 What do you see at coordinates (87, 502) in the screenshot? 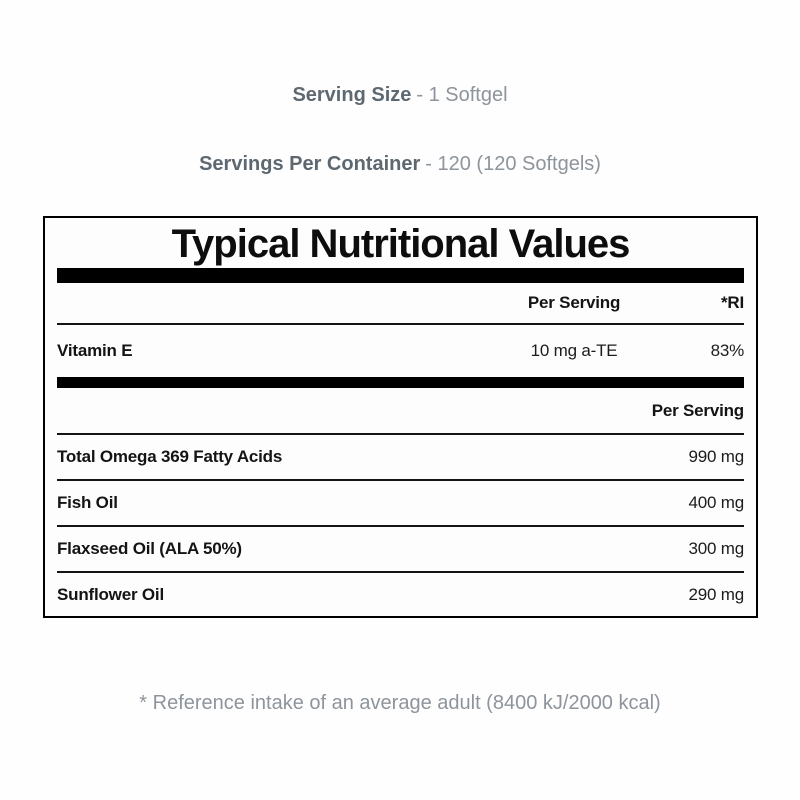
I see `nutrient-name: Fish Oil` at bounding box center [87, 502].